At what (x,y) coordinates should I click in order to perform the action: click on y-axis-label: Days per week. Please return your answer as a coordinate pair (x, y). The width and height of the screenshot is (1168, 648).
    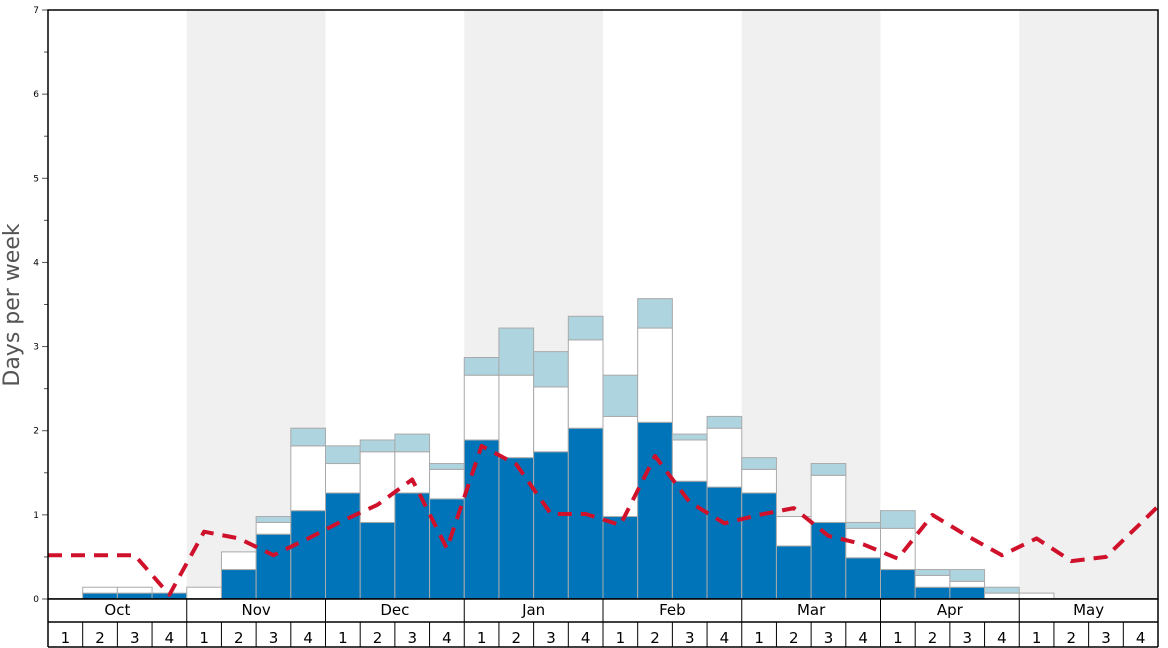
    Looking at the image, I should click on (12, 304).